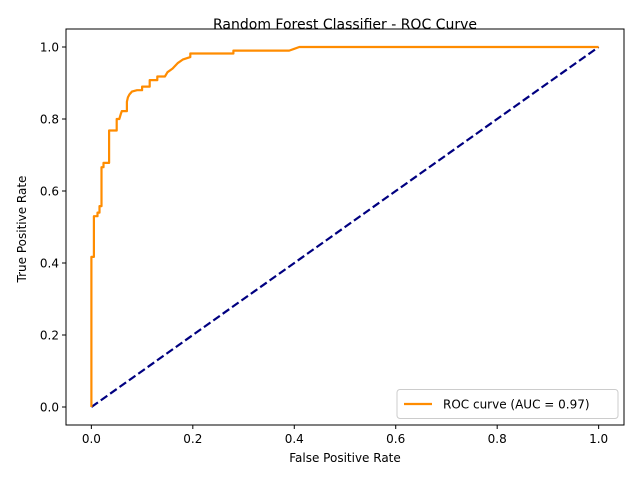  What do you see at coordinates (49, 120) in the screenshot?
I see `y-tick-label: 0.8` at bounding box center [49, 120].